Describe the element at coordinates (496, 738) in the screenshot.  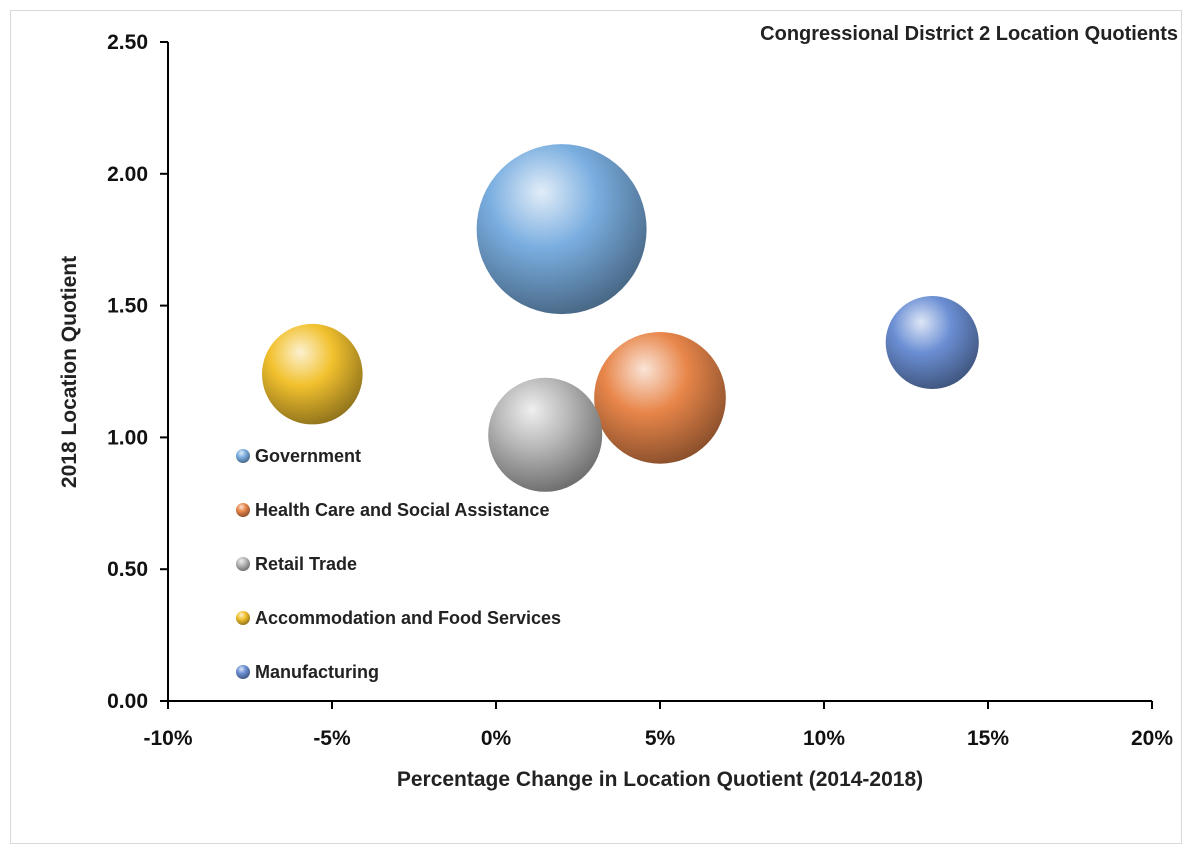
I see `x-tick-label: 0%` at that location.